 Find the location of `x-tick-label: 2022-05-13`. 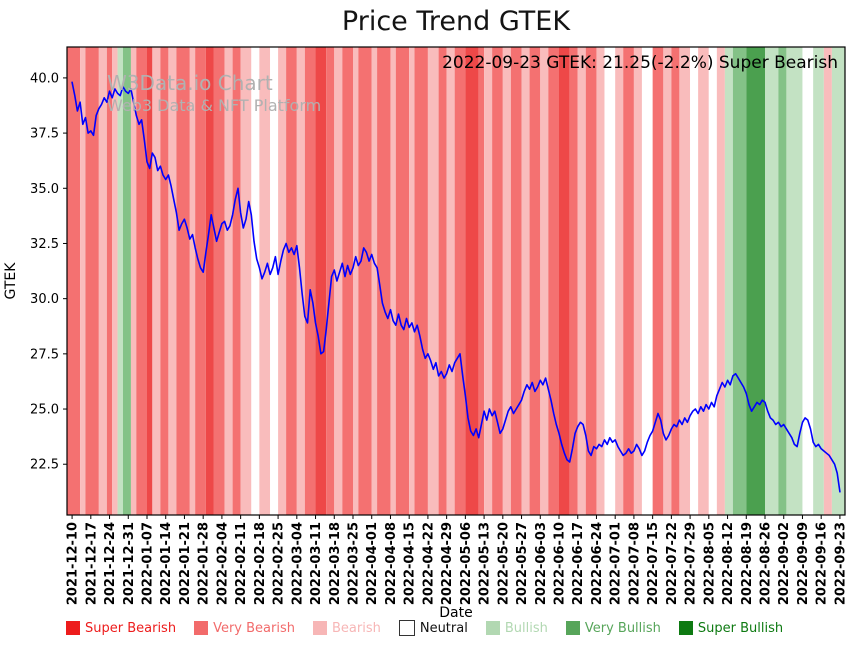

x-tick-label: 2022-05-13 is located at coordinates (485, 563).